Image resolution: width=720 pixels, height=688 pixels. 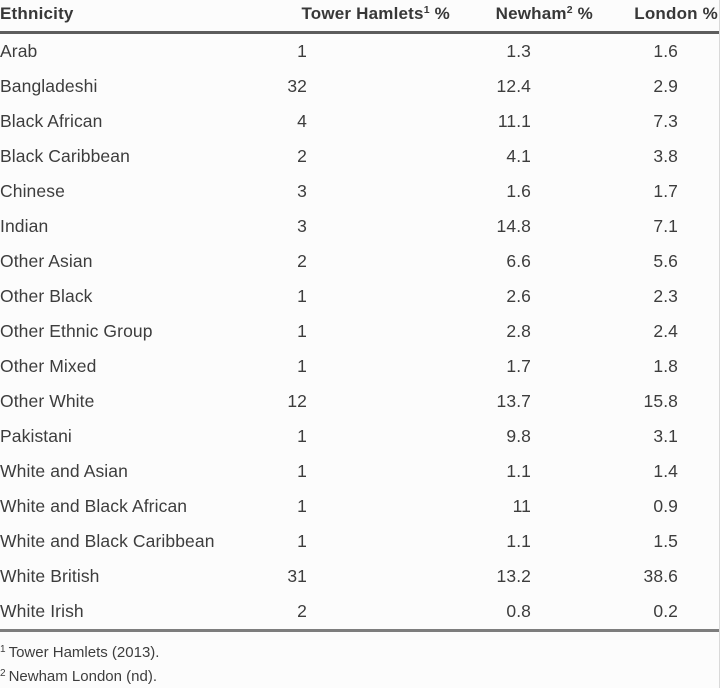 I want to click on column-header-ethnicity: Ethnicity, so click(x=37, y=13).